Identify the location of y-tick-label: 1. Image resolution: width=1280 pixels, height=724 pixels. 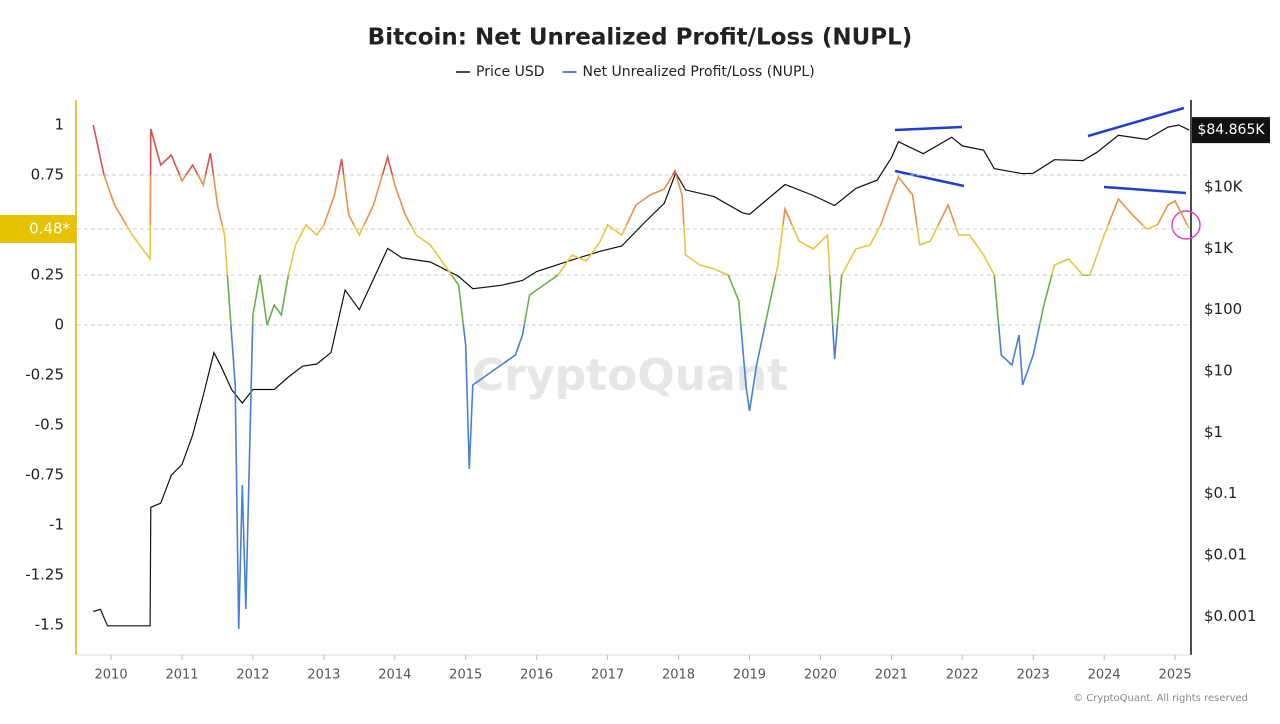
(59, 125).